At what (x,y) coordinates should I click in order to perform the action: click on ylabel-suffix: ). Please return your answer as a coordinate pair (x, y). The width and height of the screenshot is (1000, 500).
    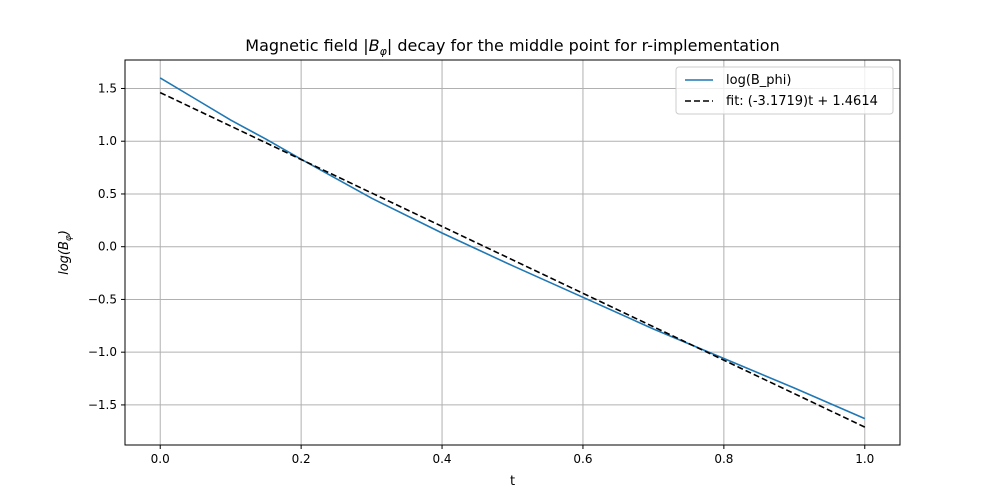
    Looking at the image, I should click on (64, 233).